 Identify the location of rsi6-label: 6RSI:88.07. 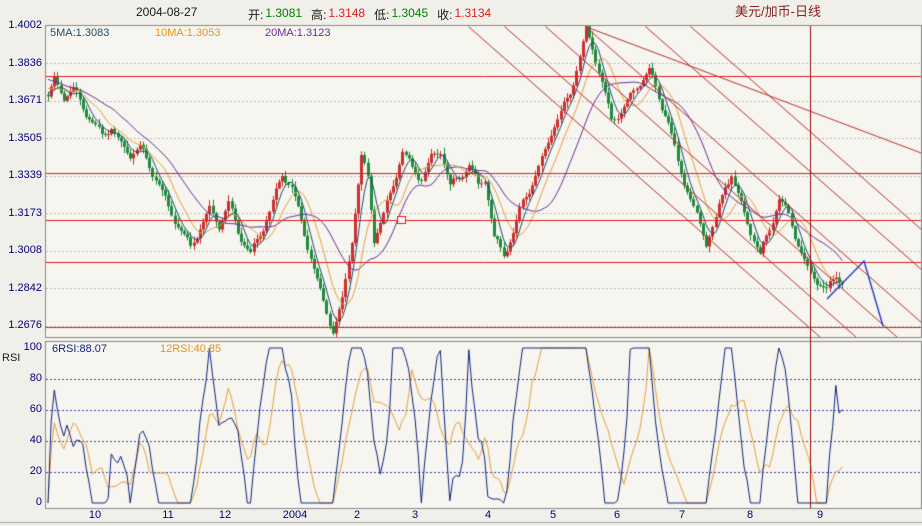
(80, 349).